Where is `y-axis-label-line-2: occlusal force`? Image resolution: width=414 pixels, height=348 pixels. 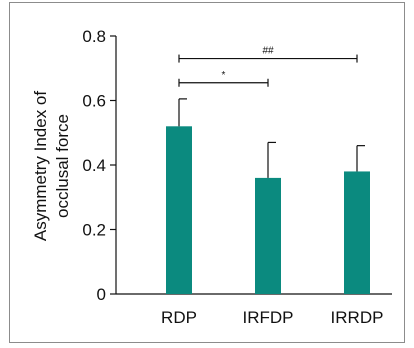
y-axis-label-line-2: occlusal force is located at coordinates (62, 166).